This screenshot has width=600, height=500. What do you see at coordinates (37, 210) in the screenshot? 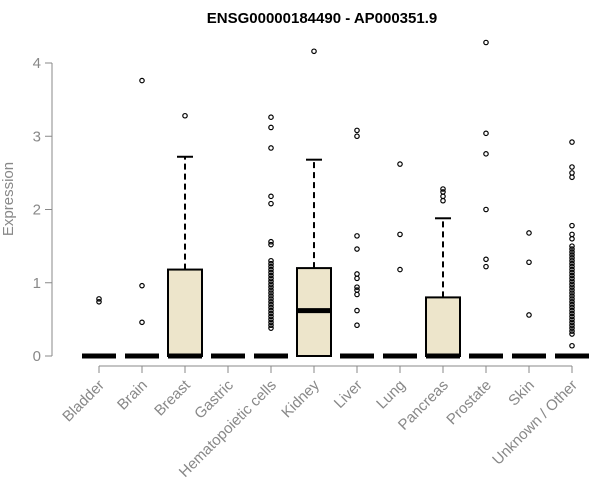
I see `y-tick-label: 2` at bounding box center [37, 210].